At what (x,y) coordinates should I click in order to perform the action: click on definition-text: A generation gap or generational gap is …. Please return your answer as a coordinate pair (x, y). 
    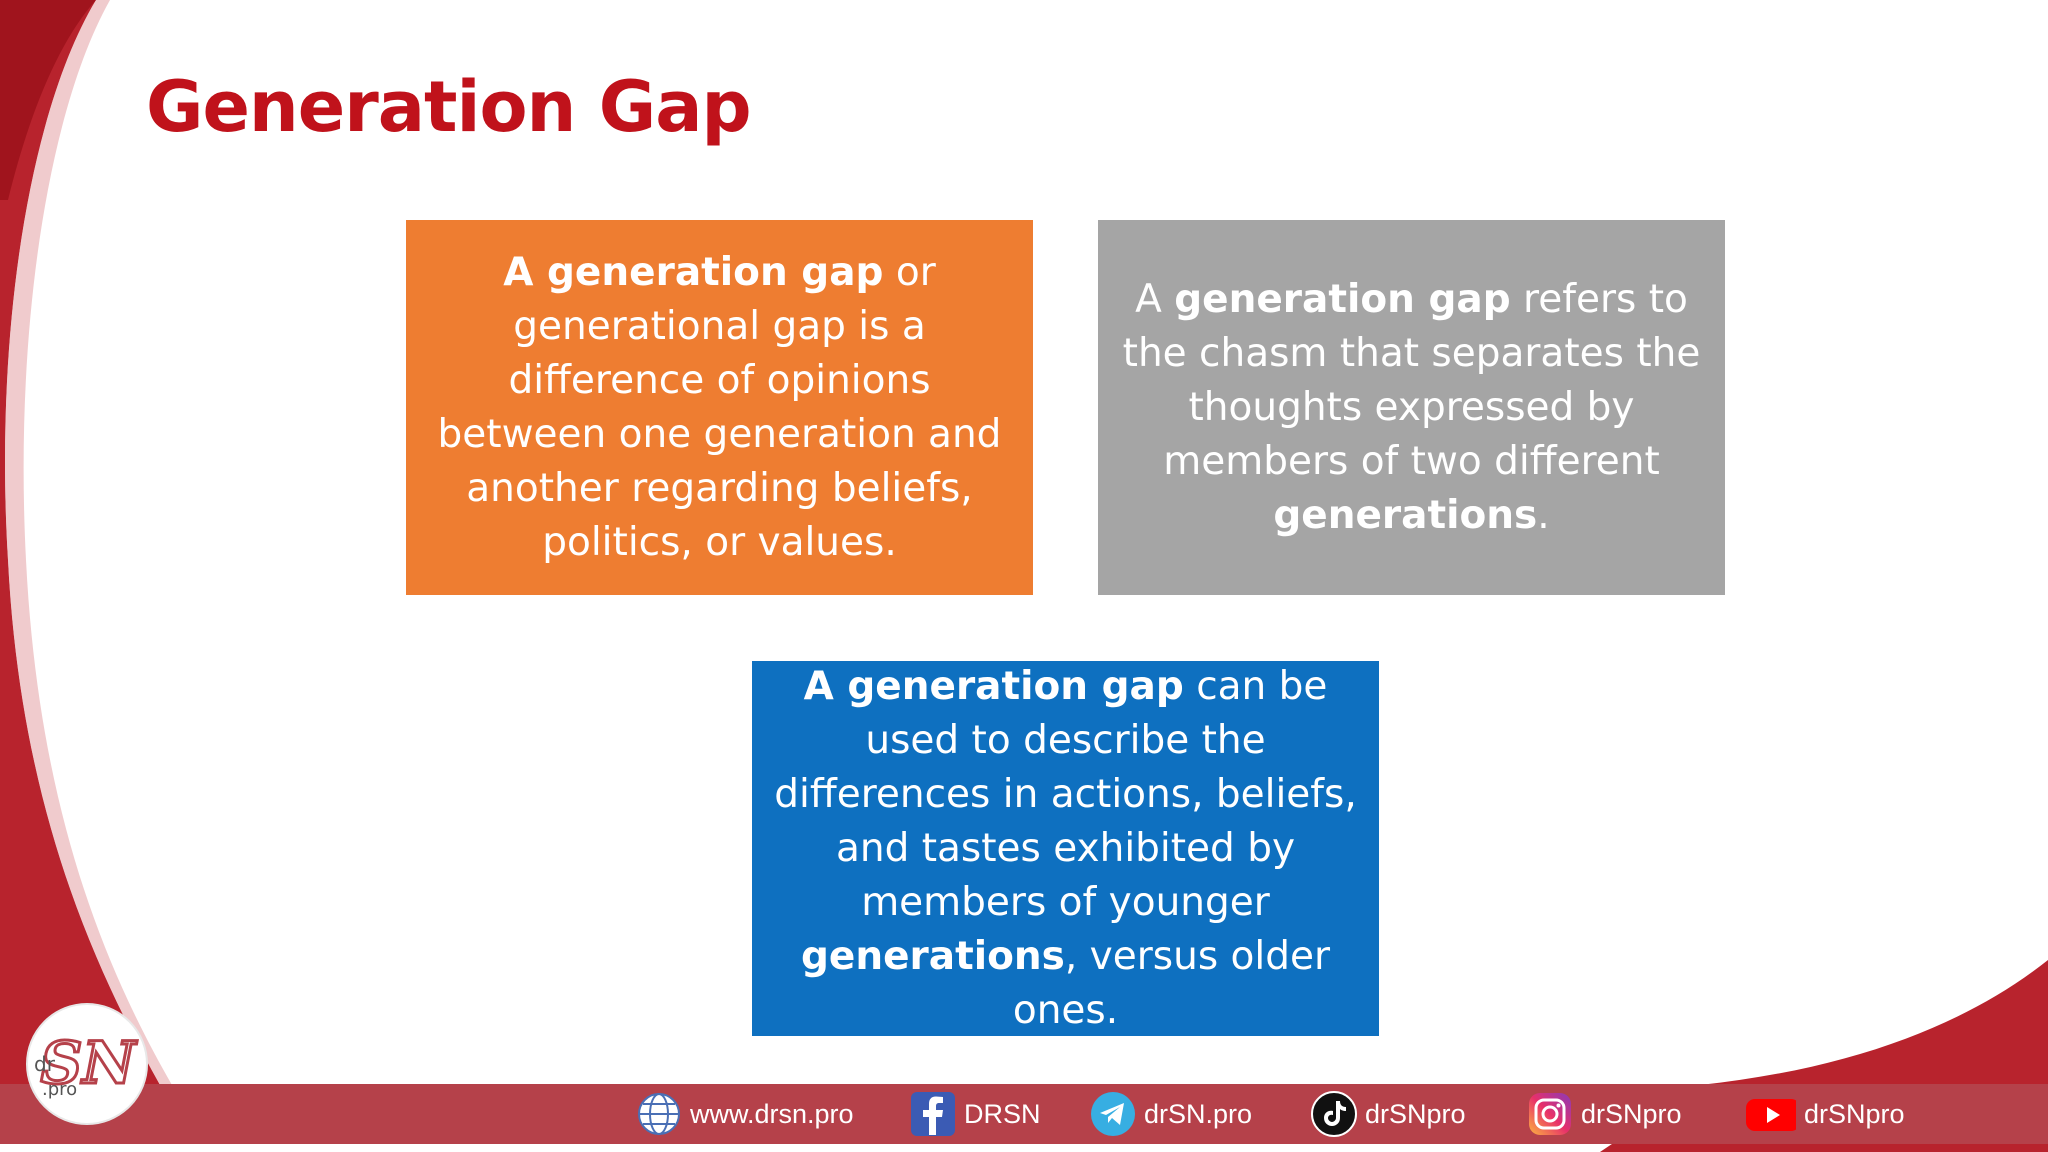
    Looking at the image, I should click on (719, 408).